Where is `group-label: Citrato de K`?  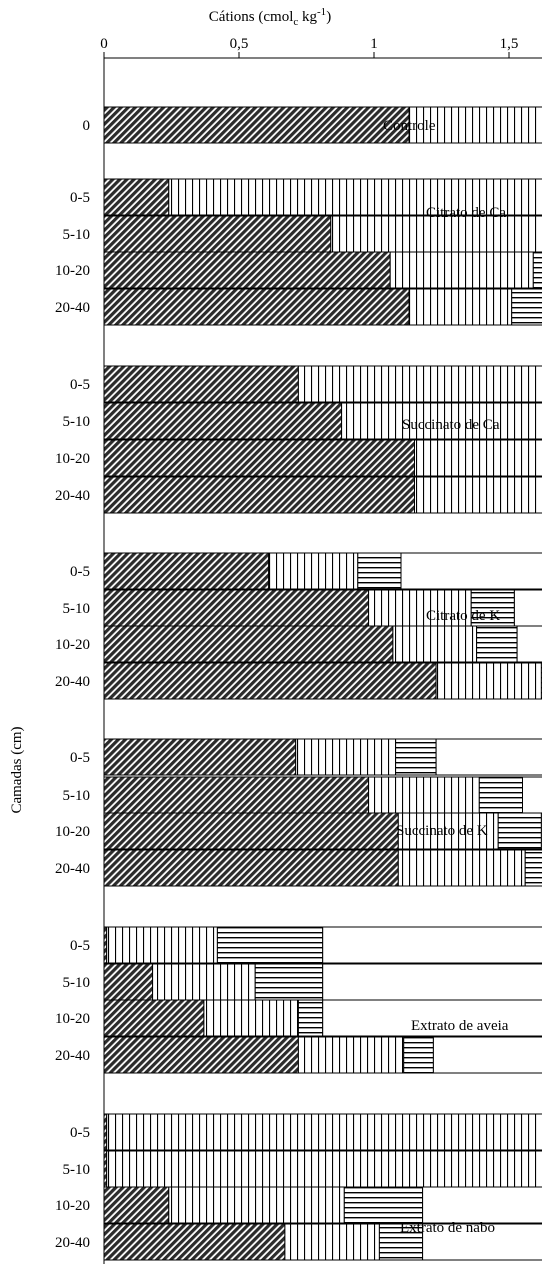 group-label: Citrato de K is located at coordinates (463, 616).